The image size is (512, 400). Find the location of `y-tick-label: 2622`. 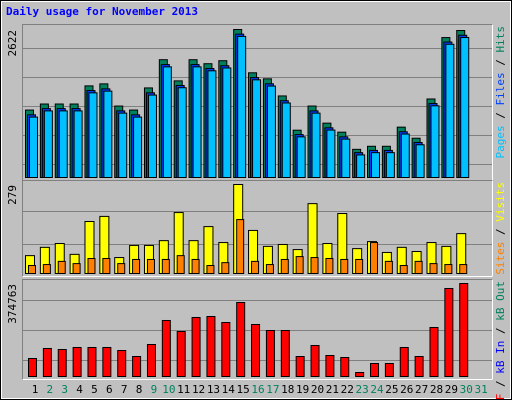

y-tick-label: 2622 is located at coordinates (12, 43).